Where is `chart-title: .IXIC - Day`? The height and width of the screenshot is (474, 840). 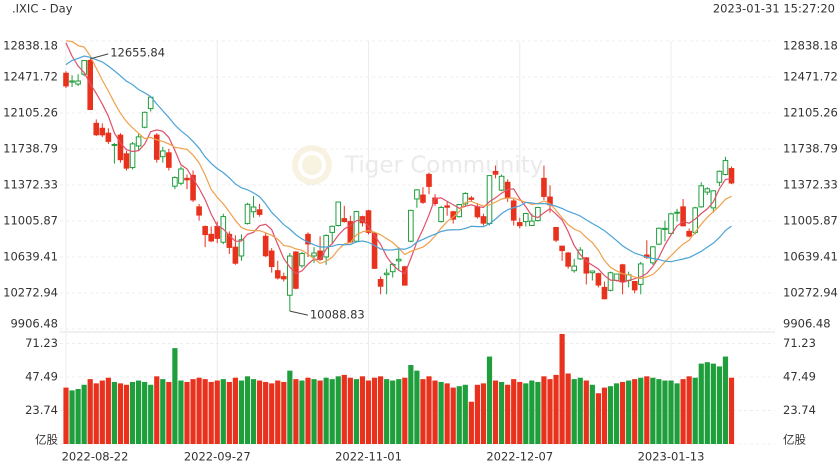
chart-title: .IXIC - Day is located at coordinates (42, 9).